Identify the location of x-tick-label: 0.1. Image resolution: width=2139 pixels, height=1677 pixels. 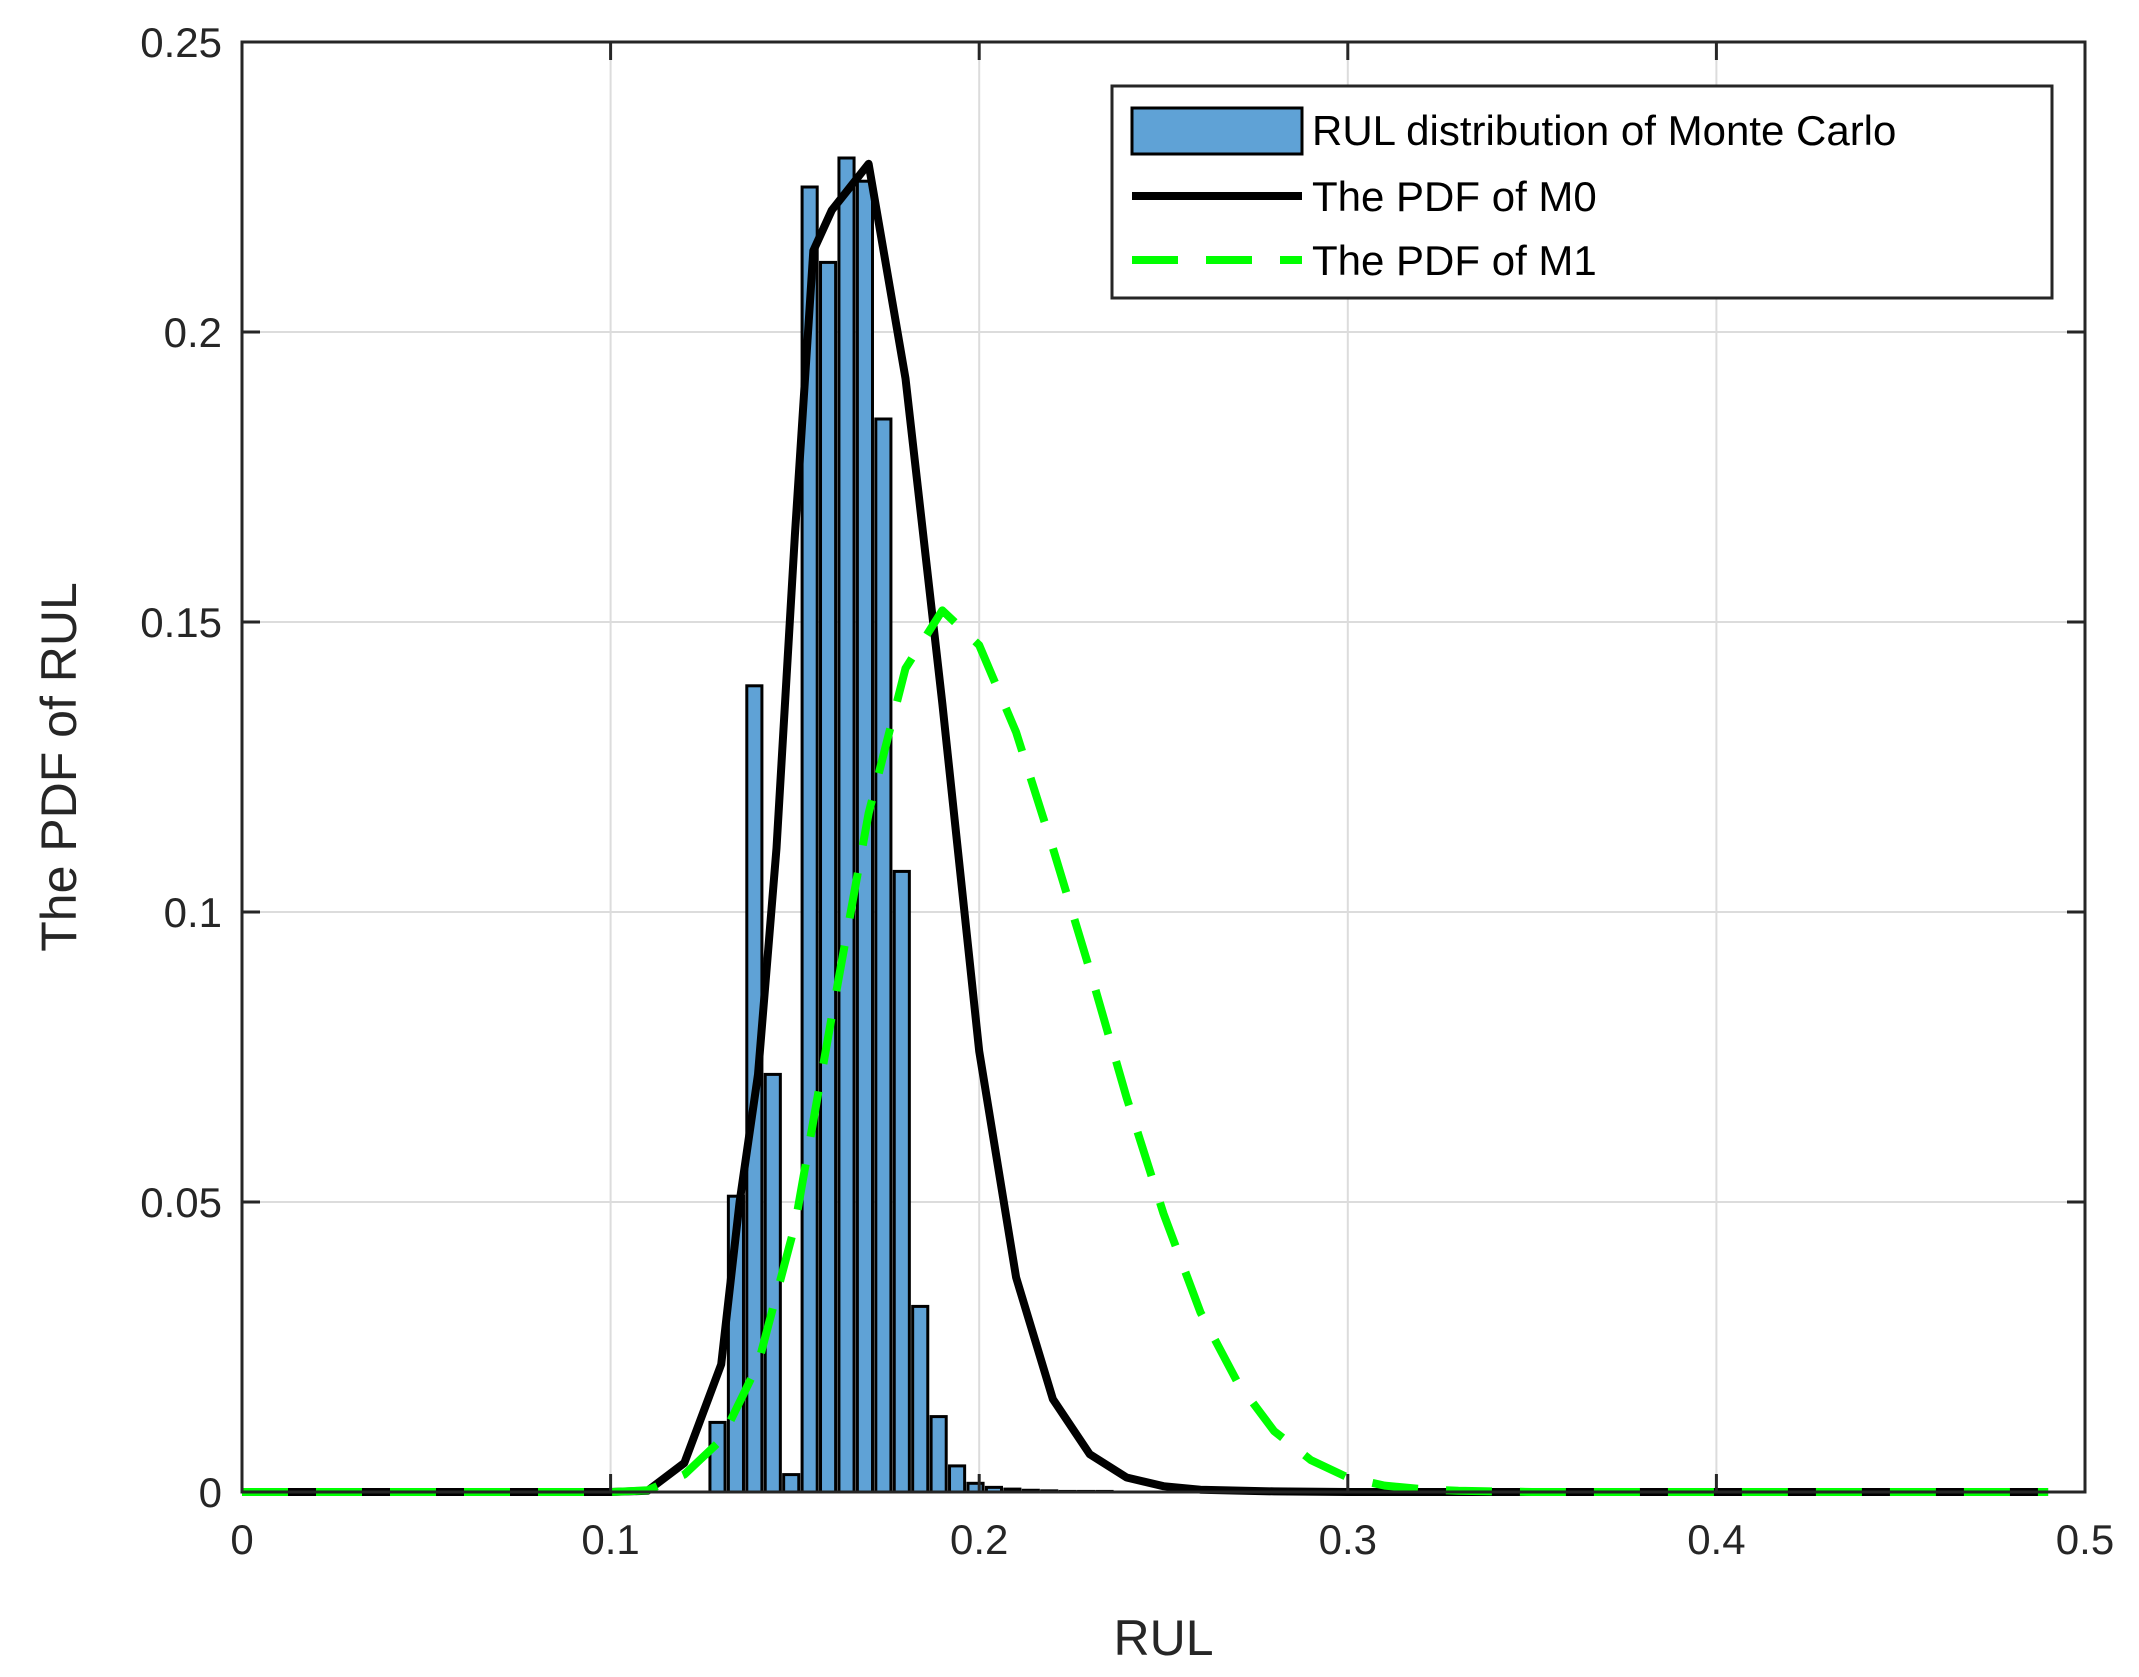
(610, 1539).